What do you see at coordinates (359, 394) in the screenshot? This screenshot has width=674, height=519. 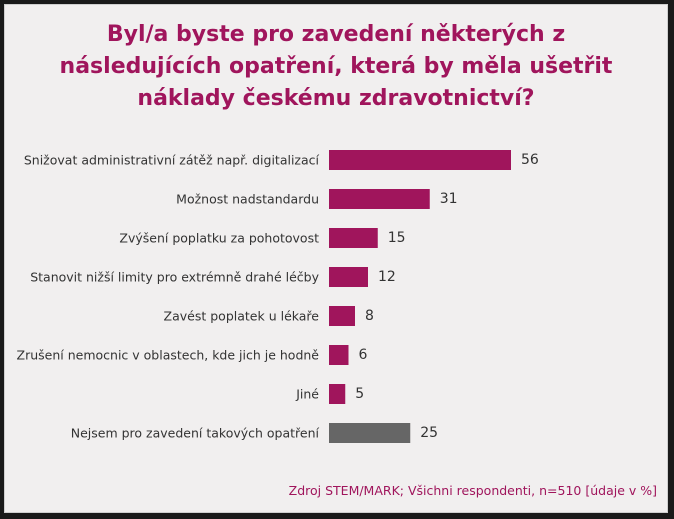 I see `value-label: 5` at bounding box center [359, 394].